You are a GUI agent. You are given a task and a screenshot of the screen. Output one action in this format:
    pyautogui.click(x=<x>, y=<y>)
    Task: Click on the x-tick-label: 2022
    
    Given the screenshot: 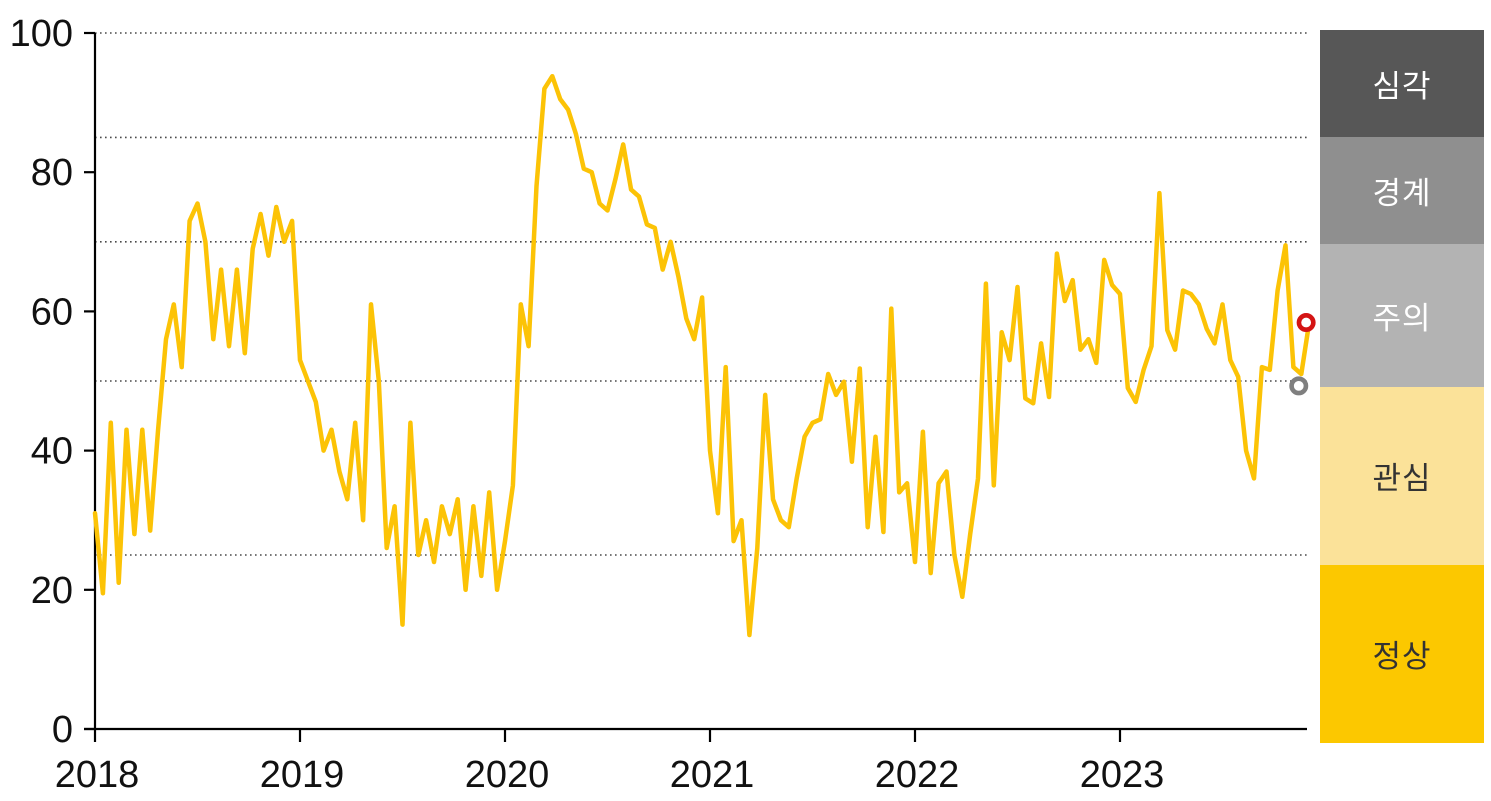 What is the action you would take?
    pyautogui.click(x=917, y=775)
    